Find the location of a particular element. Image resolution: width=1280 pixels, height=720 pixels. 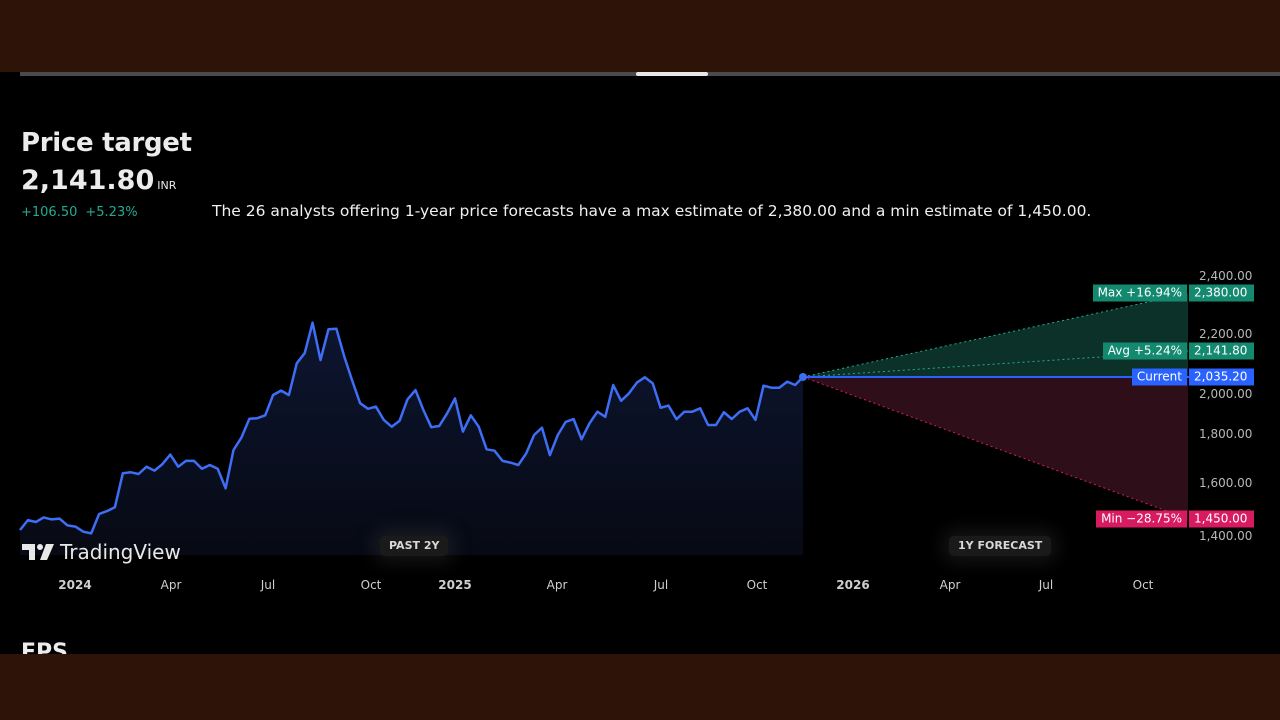

y-tick-label: 1,800.00 is located at coordinates (1226, 434).